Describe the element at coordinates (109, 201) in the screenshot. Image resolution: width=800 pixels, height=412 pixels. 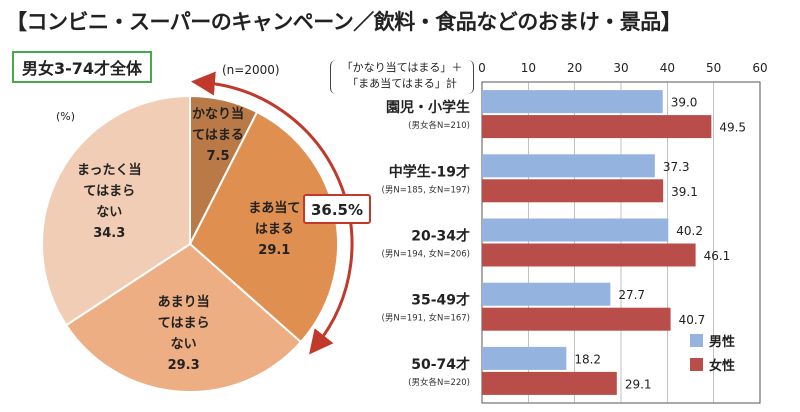
I see `pie-slice-label: まったく当てはまらない 34.3` at that location.